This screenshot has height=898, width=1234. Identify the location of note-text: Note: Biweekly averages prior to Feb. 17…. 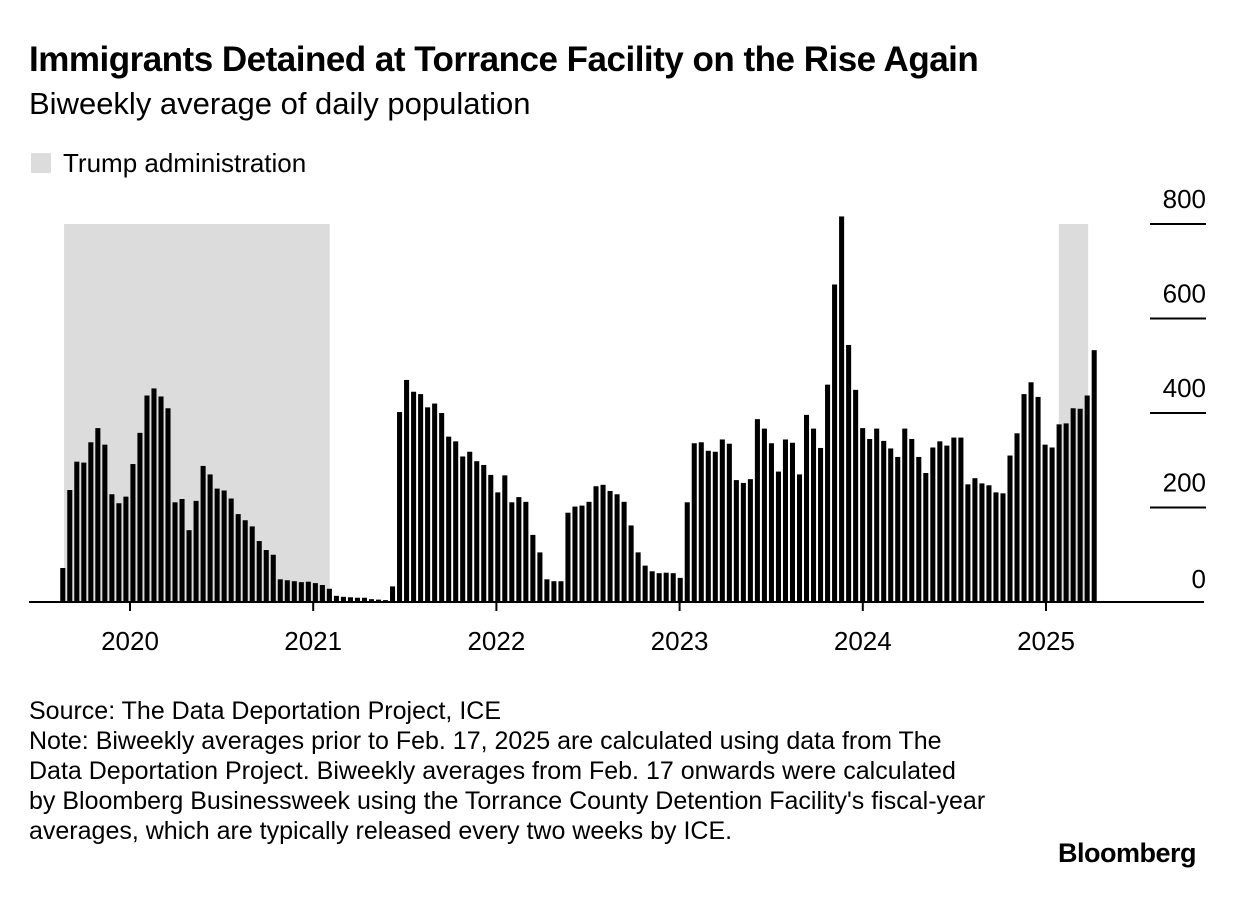
(507, 786).